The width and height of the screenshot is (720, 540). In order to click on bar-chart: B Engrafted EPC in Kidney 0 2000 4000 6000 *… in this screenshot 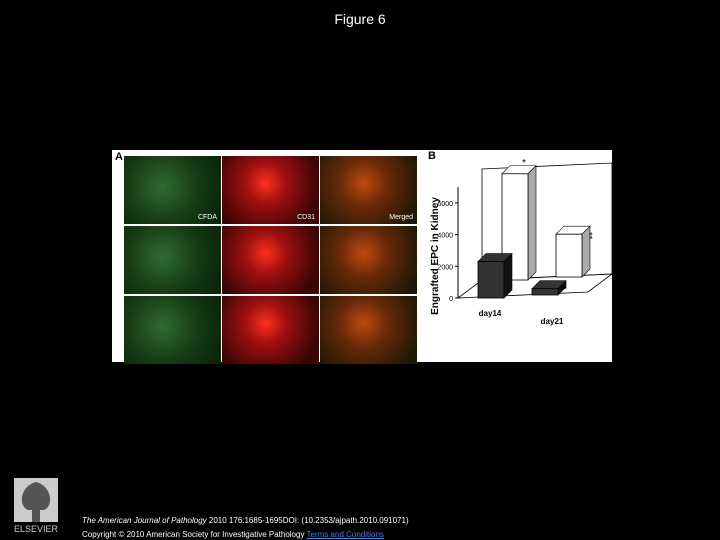, I will do `click(520, 238)`.